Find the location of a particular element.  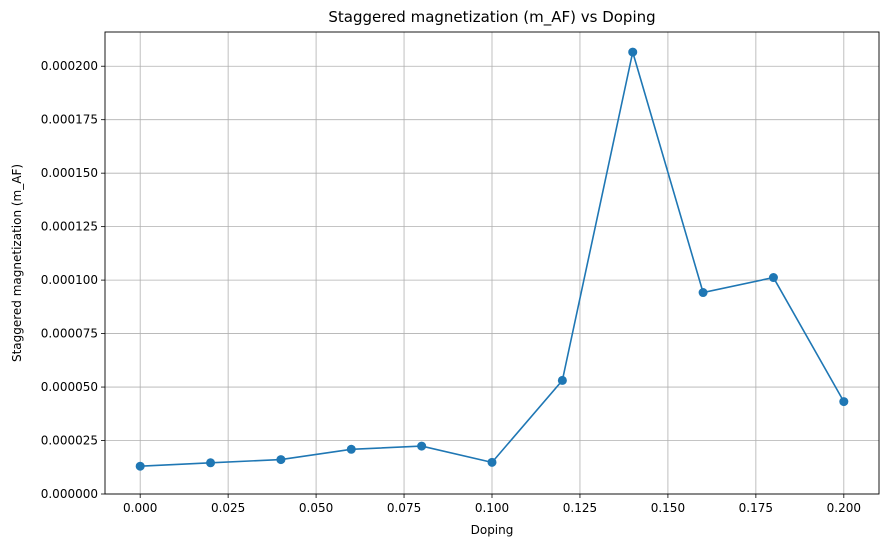

x-tick-label: 0.100 is located at coordinates (492, 508).